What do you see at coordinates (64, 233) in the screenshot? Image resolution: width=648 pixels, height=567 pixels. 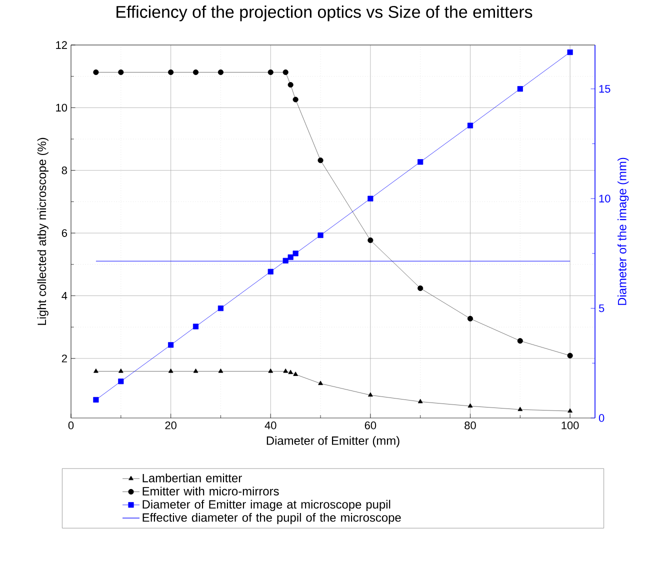 I see `y-tick-label: 6` at bounding box center [64, 233].